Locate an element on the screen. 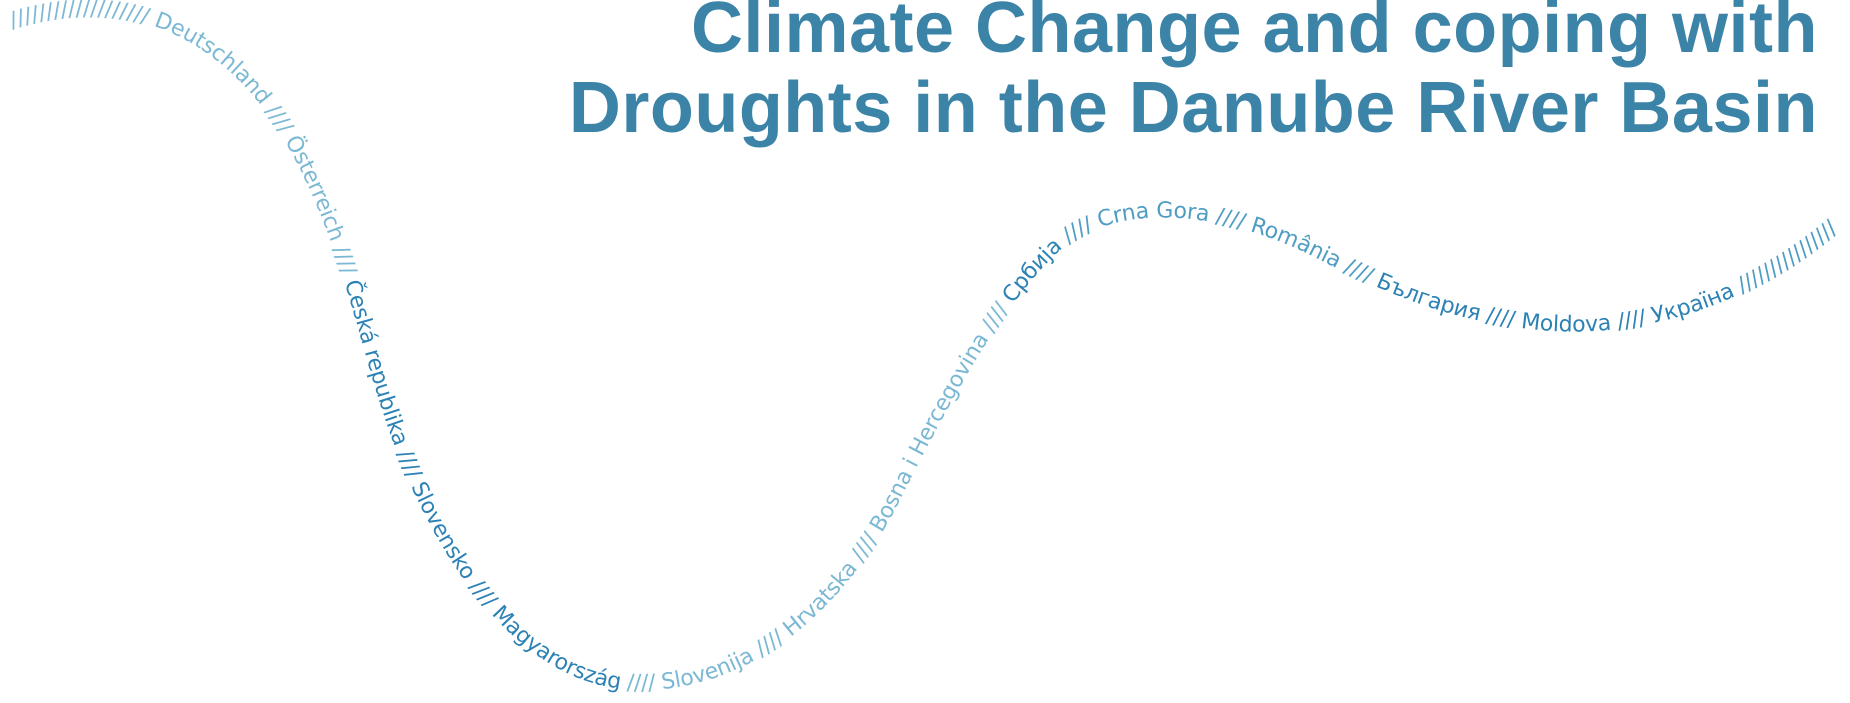 The height and width of the screenshot is (703, 1850). river-segment-7: //////////////// is located at coordinates (1788, 256).